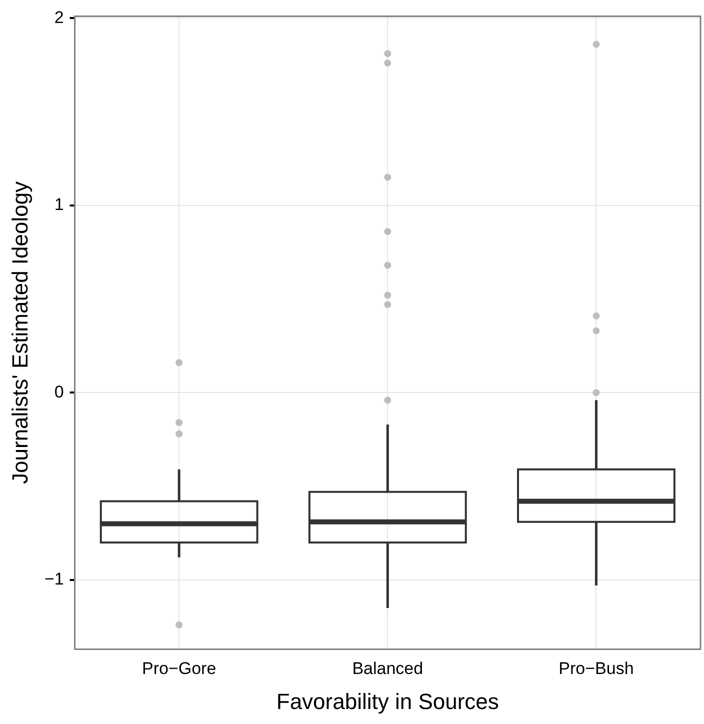 The image size is (704, 724). Describe the element at coordinates (596, 668) in the screenshot. I see `x-tick-label: Pro−Bush` at that location.